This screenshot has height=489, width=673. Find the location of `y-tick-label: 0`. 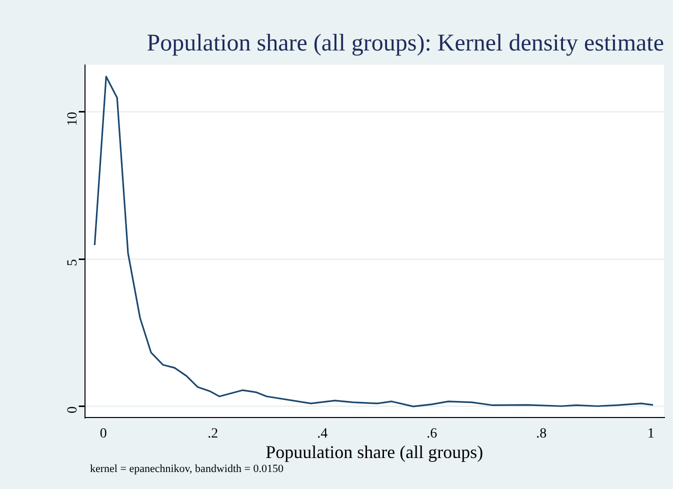

y-tick-label: 0 is located at coordinates (72, 410).